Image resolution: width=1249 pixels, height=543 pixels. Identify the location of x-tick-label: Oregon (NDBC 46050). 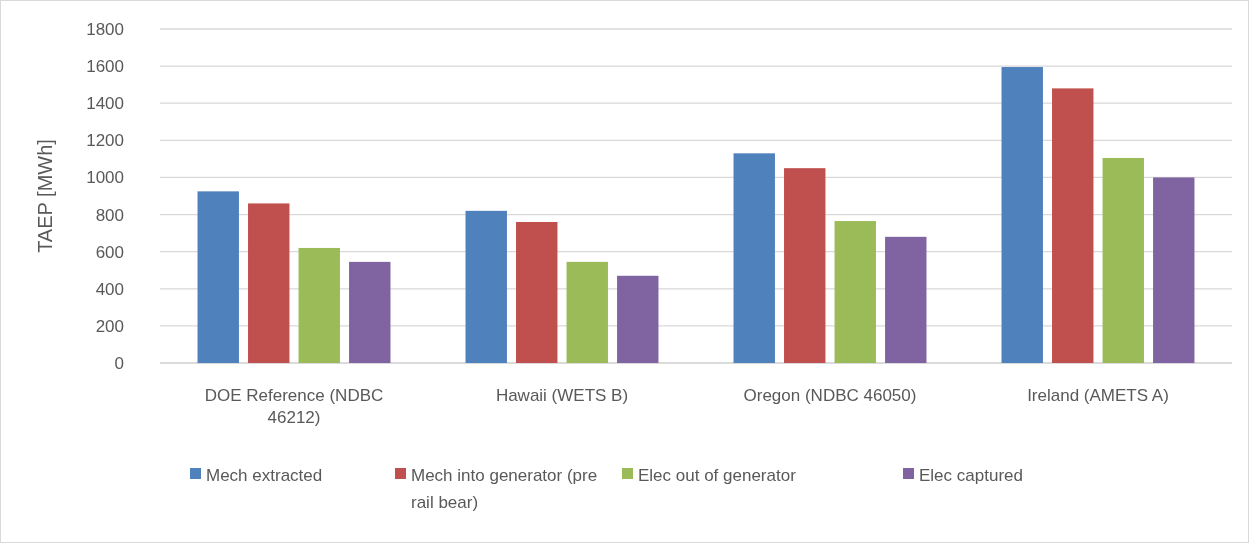
(830, 395).